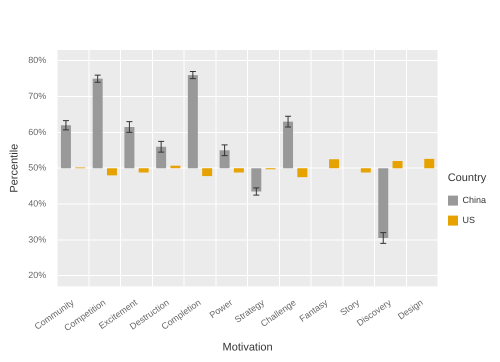 The image size is (500, 362). I want to click on y-tick-label: 80%, so click(37, 60).